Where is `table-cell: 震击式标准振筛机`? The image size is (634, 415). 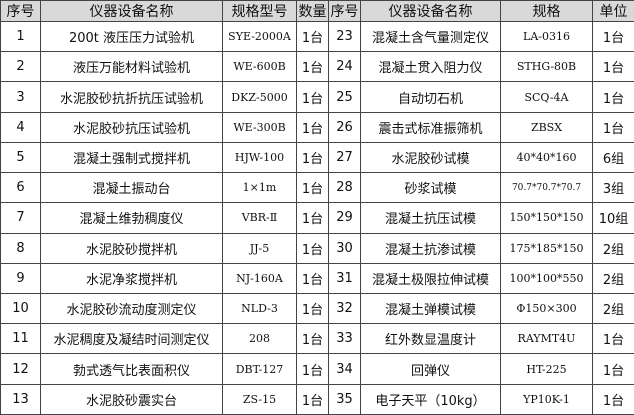 table-cell: 震击式标准振筛机 is located at coordinates (430, 127).